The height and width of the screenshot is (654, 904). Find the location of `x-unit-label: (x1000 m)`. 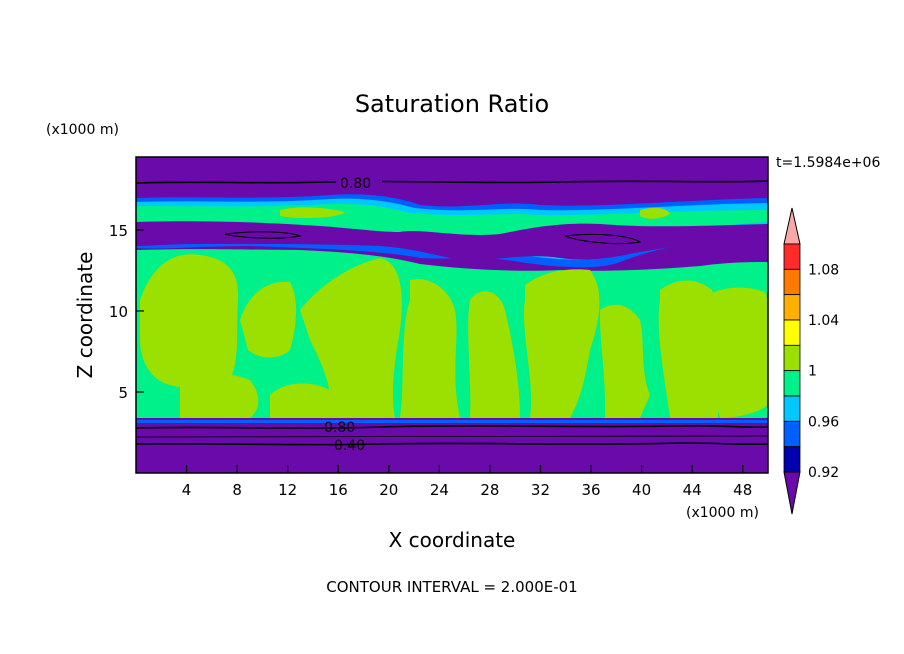

x-unit-label: (x1000 m) is located at coordinates (722, 513).